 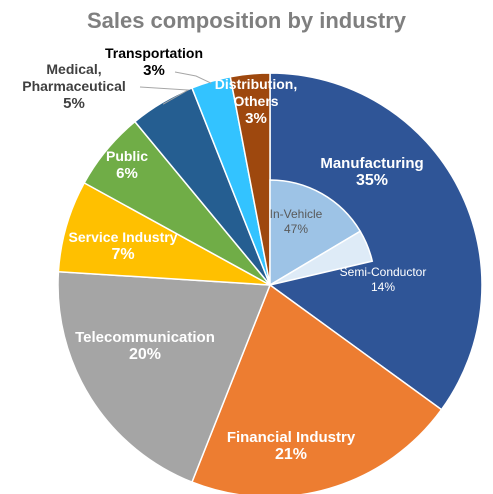 I want to click on slice-label-manufacturing: Manufacturing, so click(x=371, y=163).